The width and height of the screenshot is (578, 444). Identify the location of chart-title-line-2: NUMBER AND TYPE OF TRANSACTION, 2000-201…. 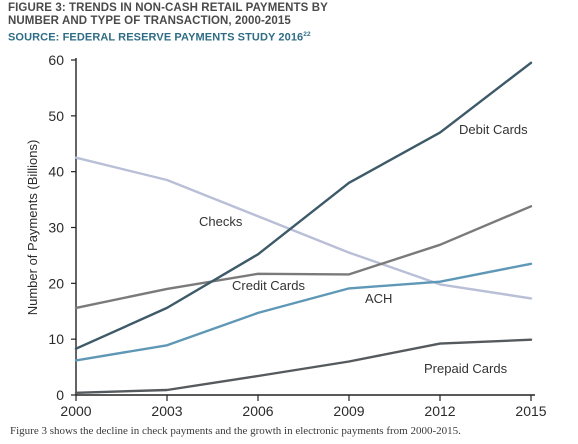
(149, 21).